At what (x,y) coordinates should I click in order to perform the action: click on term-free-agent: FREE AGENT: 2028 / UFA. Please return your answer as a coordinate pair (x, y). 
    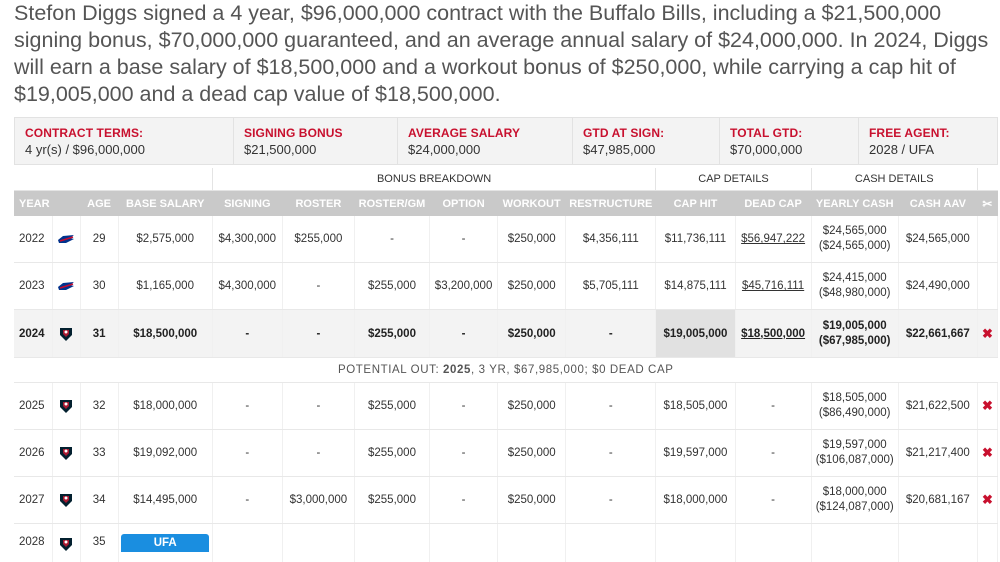
    Looking at the image, I should click on (928, 141).